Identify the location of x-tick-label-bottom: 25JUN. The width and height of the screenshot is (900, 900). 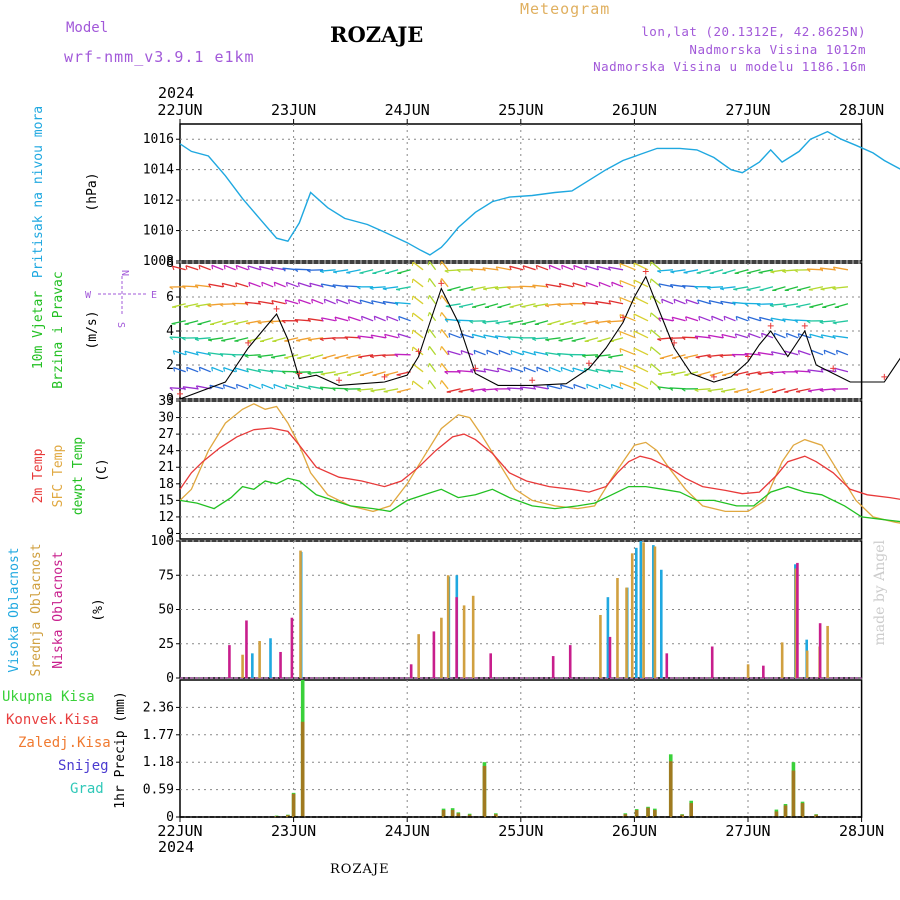
(520, 831).